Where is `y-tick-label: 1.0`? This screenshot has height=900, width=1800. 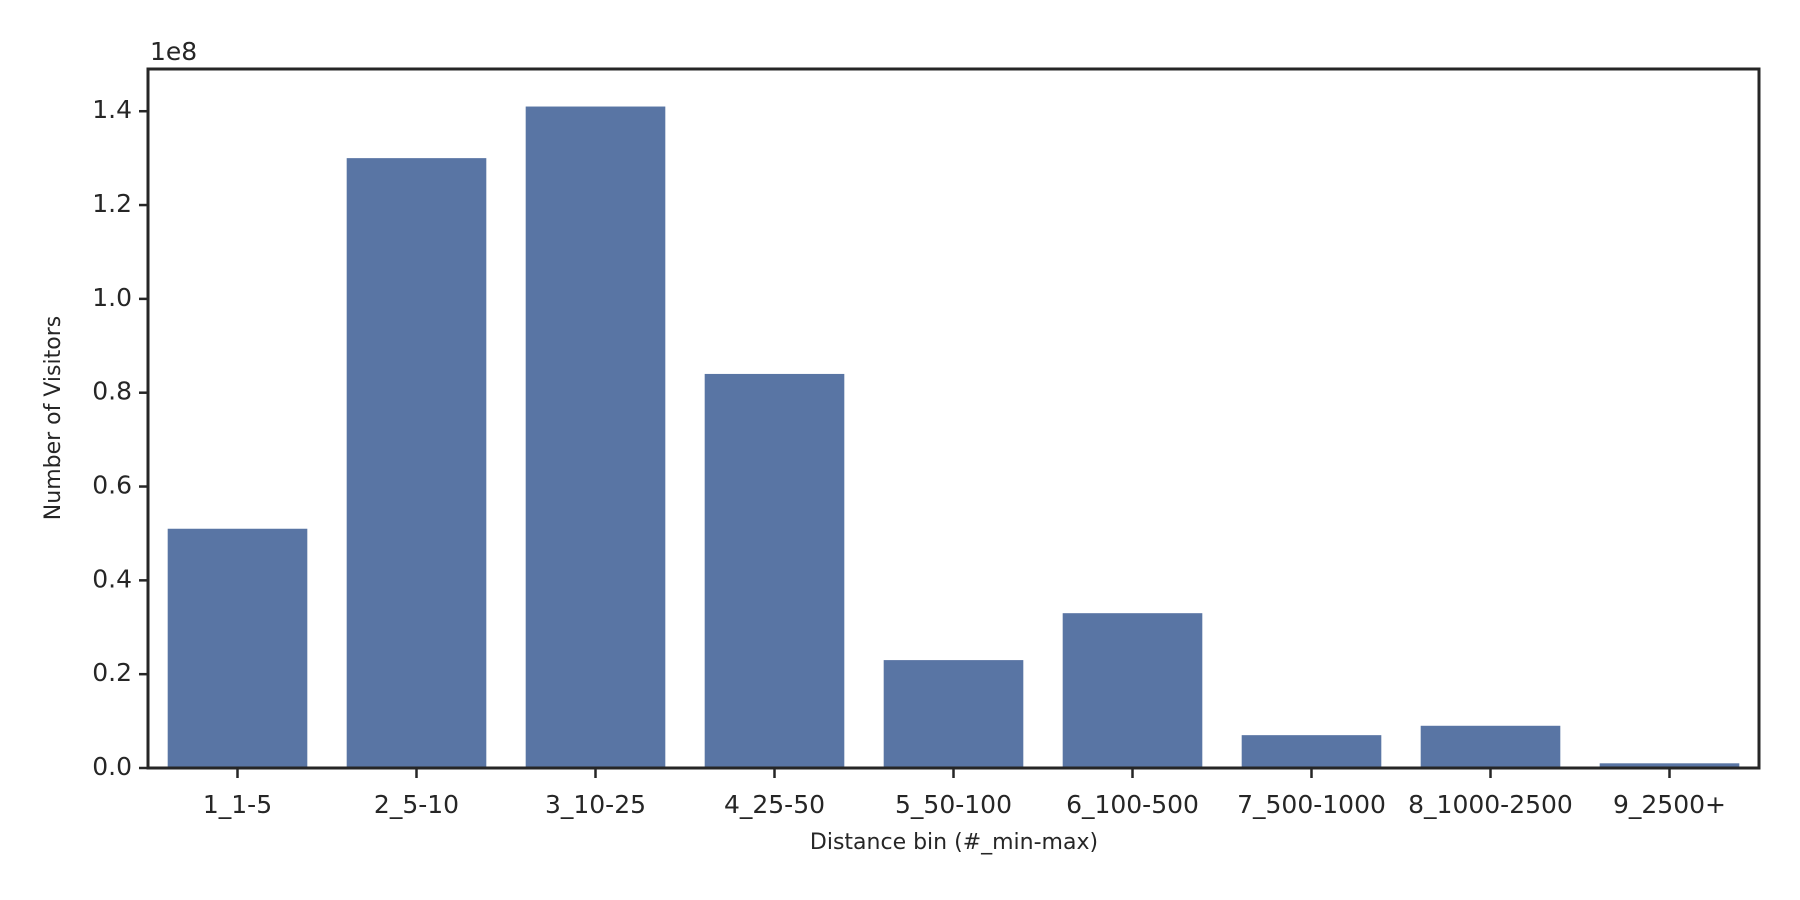 y-tick-label: 1.0 is located at coordinates (112, 297).